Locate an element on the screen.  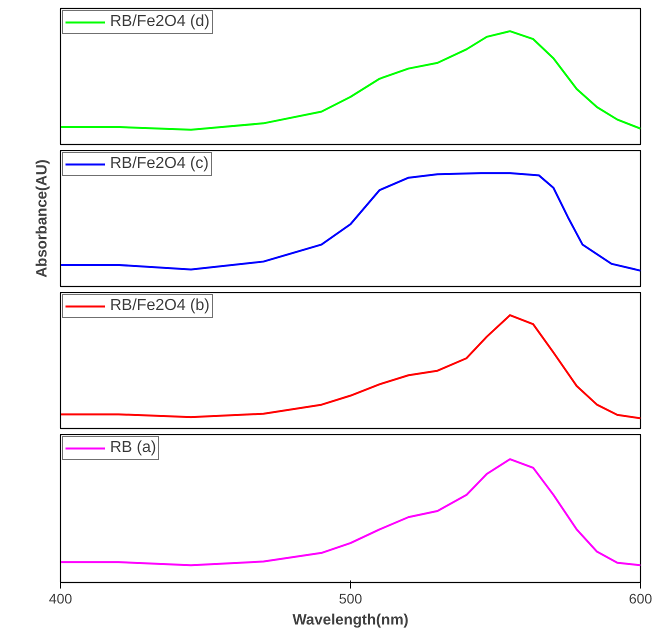
legend-label: RB (a) is located at coordinates (133, 448).